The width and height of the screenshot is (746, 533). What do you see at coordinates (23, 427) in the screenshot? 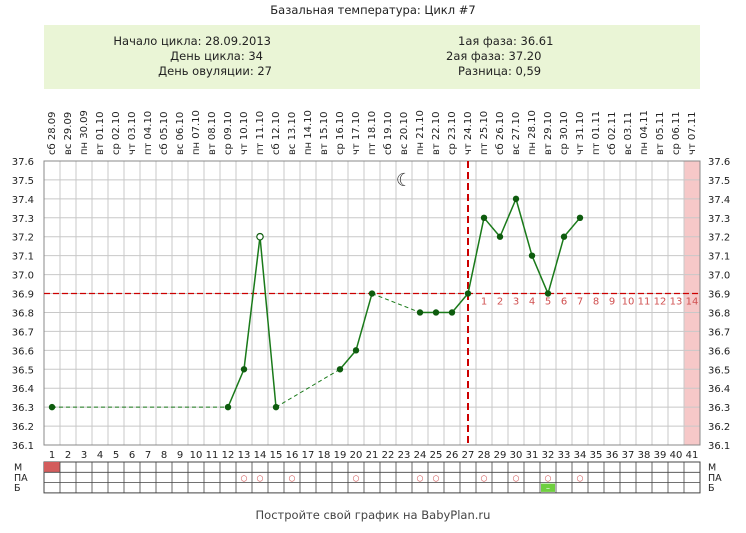
I see `y-tick-label-left: 36.2` at bounding box center [23, 427].